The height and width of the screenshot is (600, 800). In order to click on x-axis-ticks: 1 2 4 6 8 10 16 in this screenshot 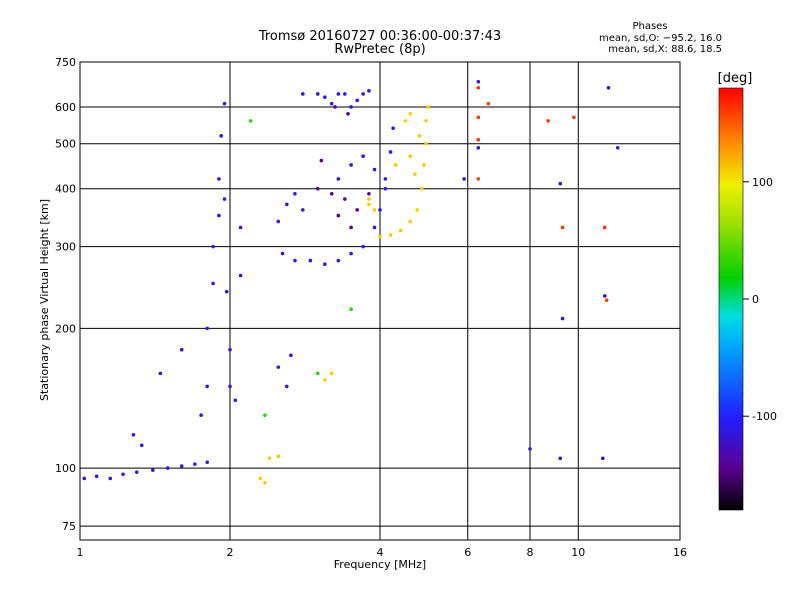, I will do `click(382, 552)`.